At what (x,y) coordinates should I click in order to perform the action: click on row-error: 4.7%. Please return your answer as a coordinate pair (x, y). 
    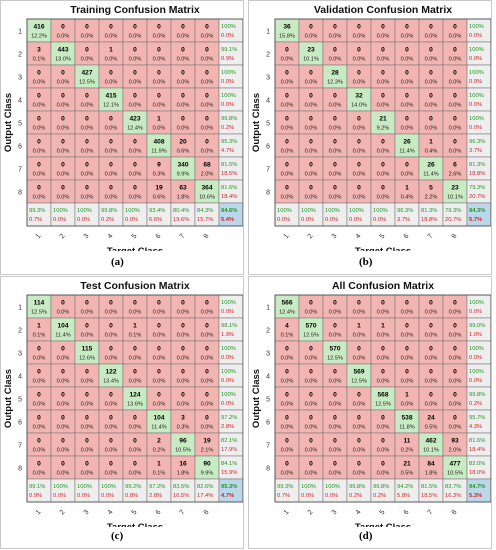
    Looking at the image, I should click on (227, 151).